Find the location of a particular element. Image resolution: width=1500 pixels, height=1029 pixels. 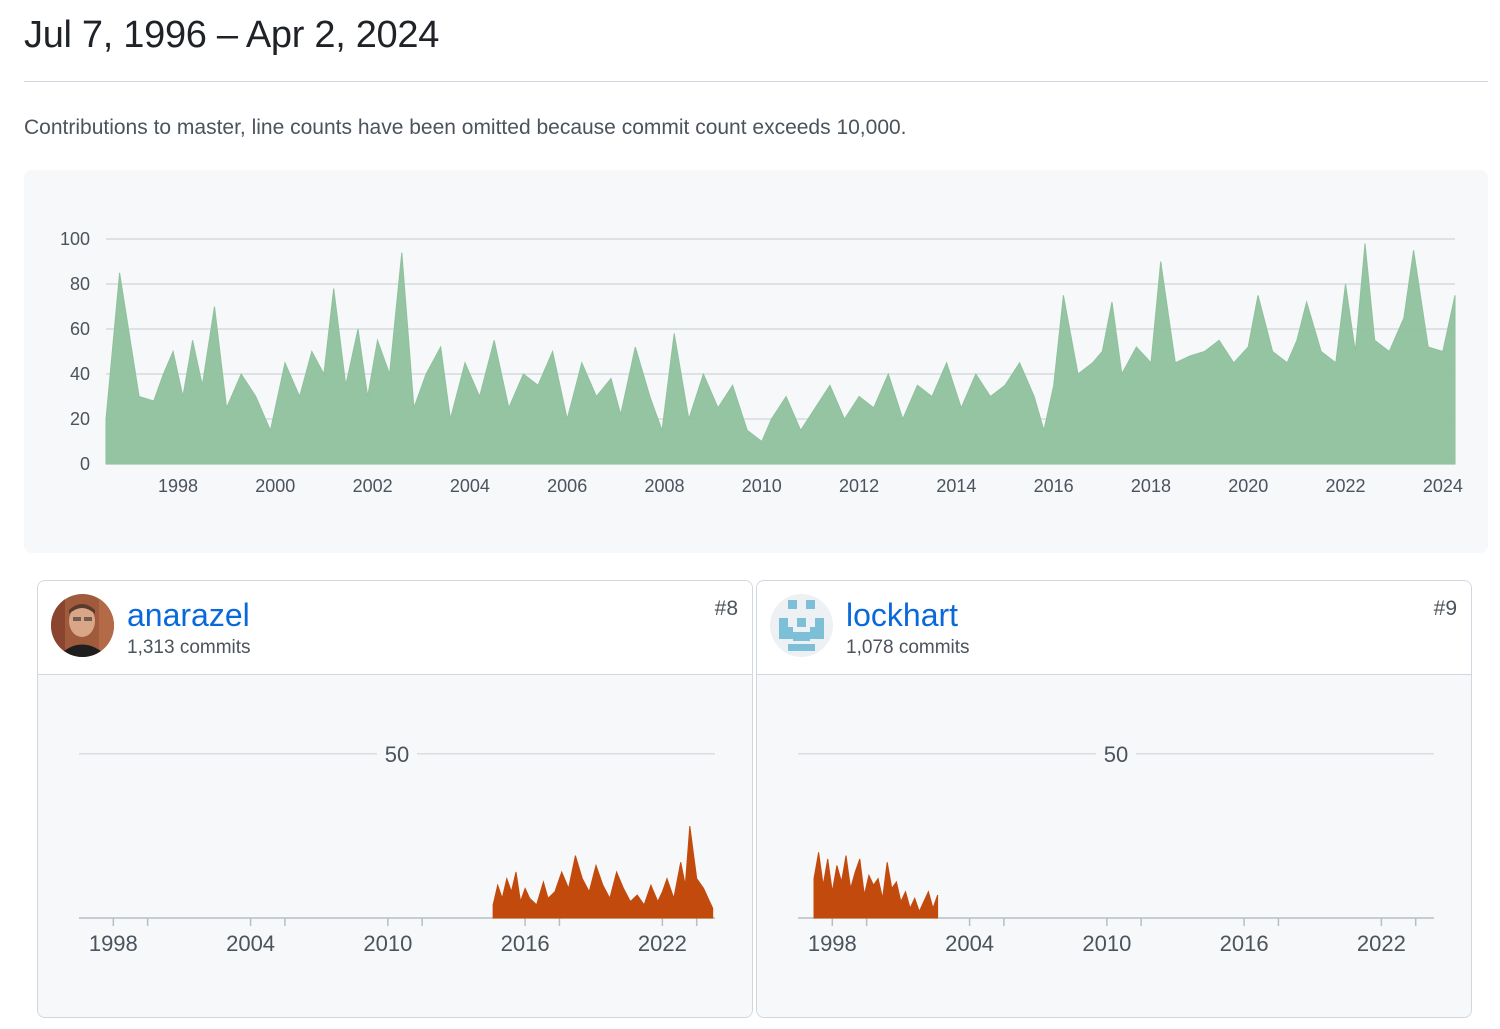

y-tick-label: 100 is located at coordinates (75, 239).